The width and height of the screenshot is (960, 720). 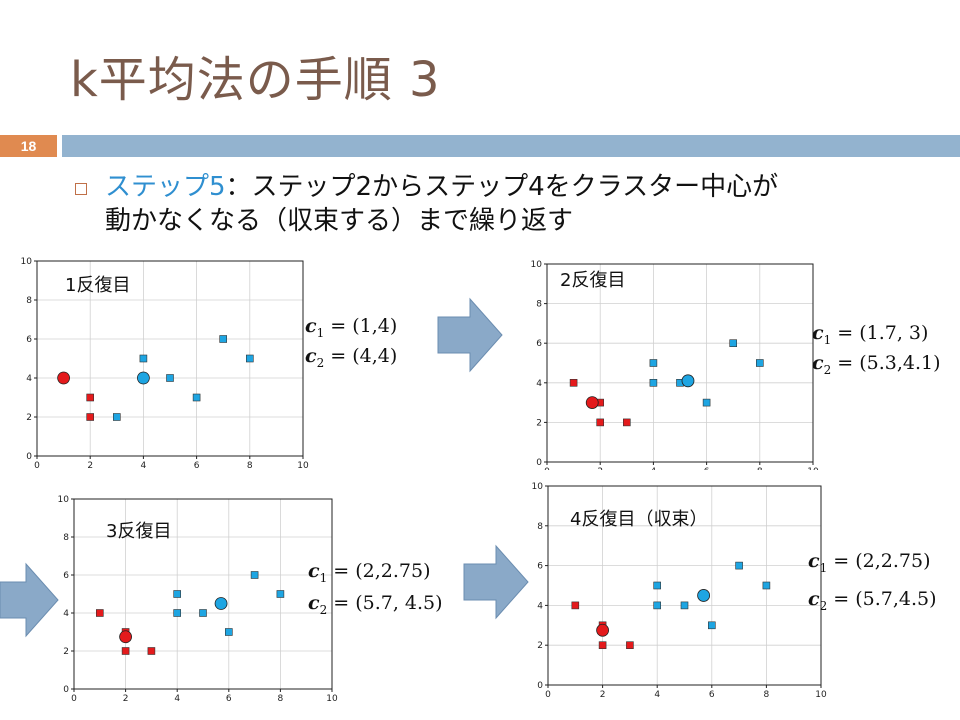 What do you see at coordinates (255, 80) in the screenshot?
I see `slide-title: k平均法の手順 3` at bounding box center [255, 80].